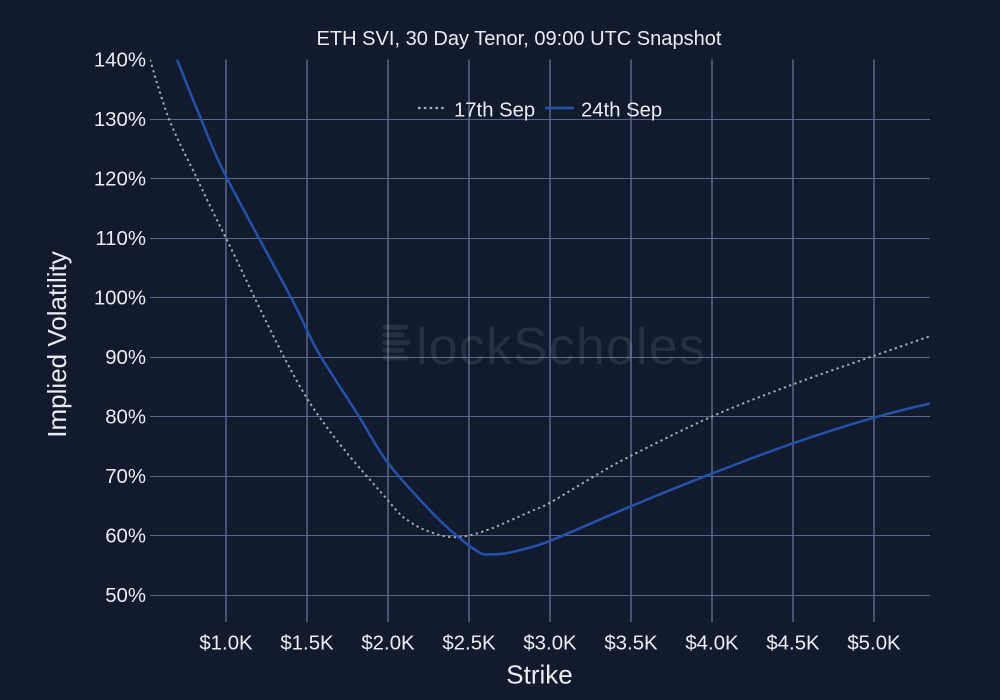 This screenshot has width=1000, height=700. I want to click on svg-text: 100%, so click(120, 299).